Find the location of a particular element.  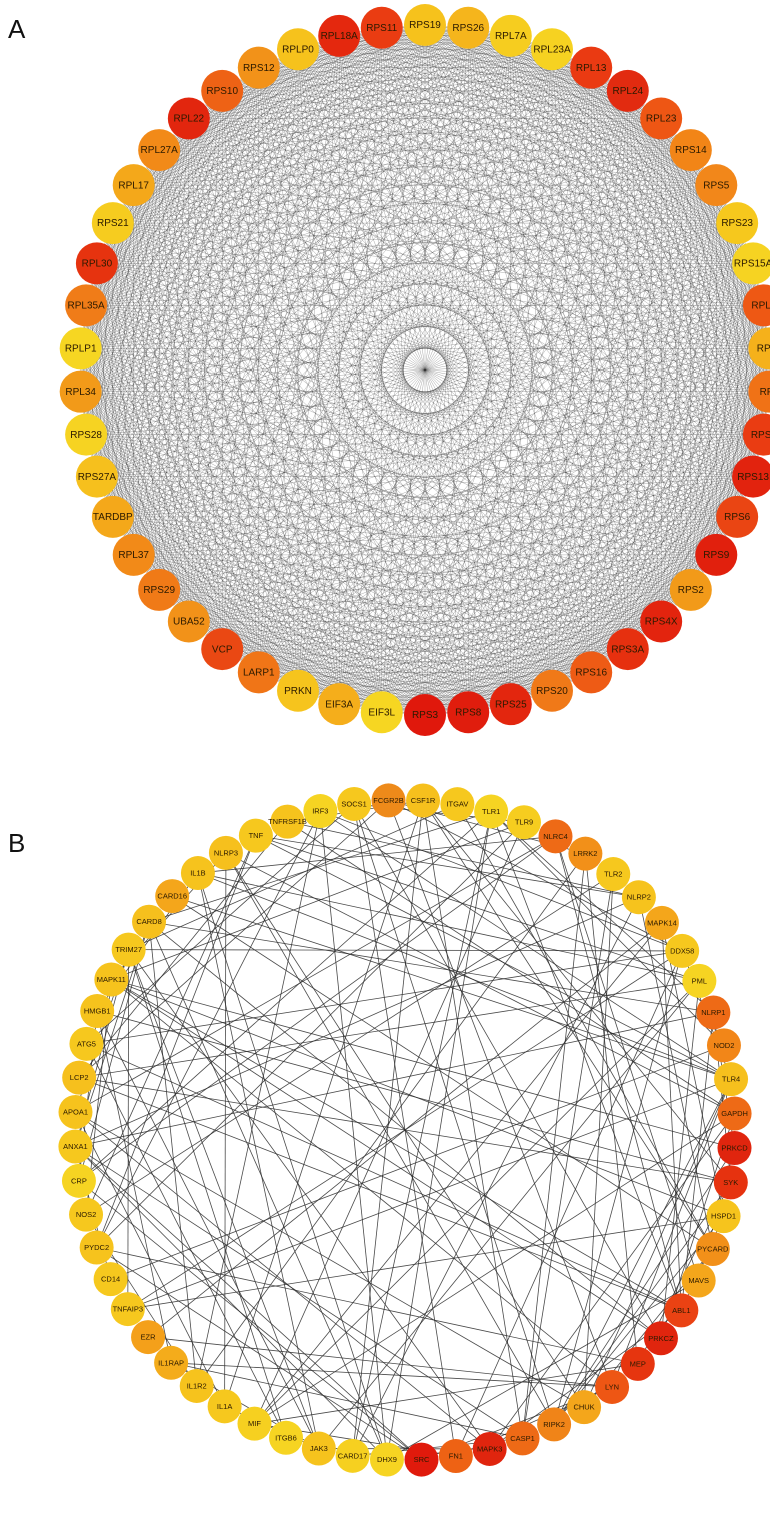

node-tnf: TNF is located at coordinates (255, 835).